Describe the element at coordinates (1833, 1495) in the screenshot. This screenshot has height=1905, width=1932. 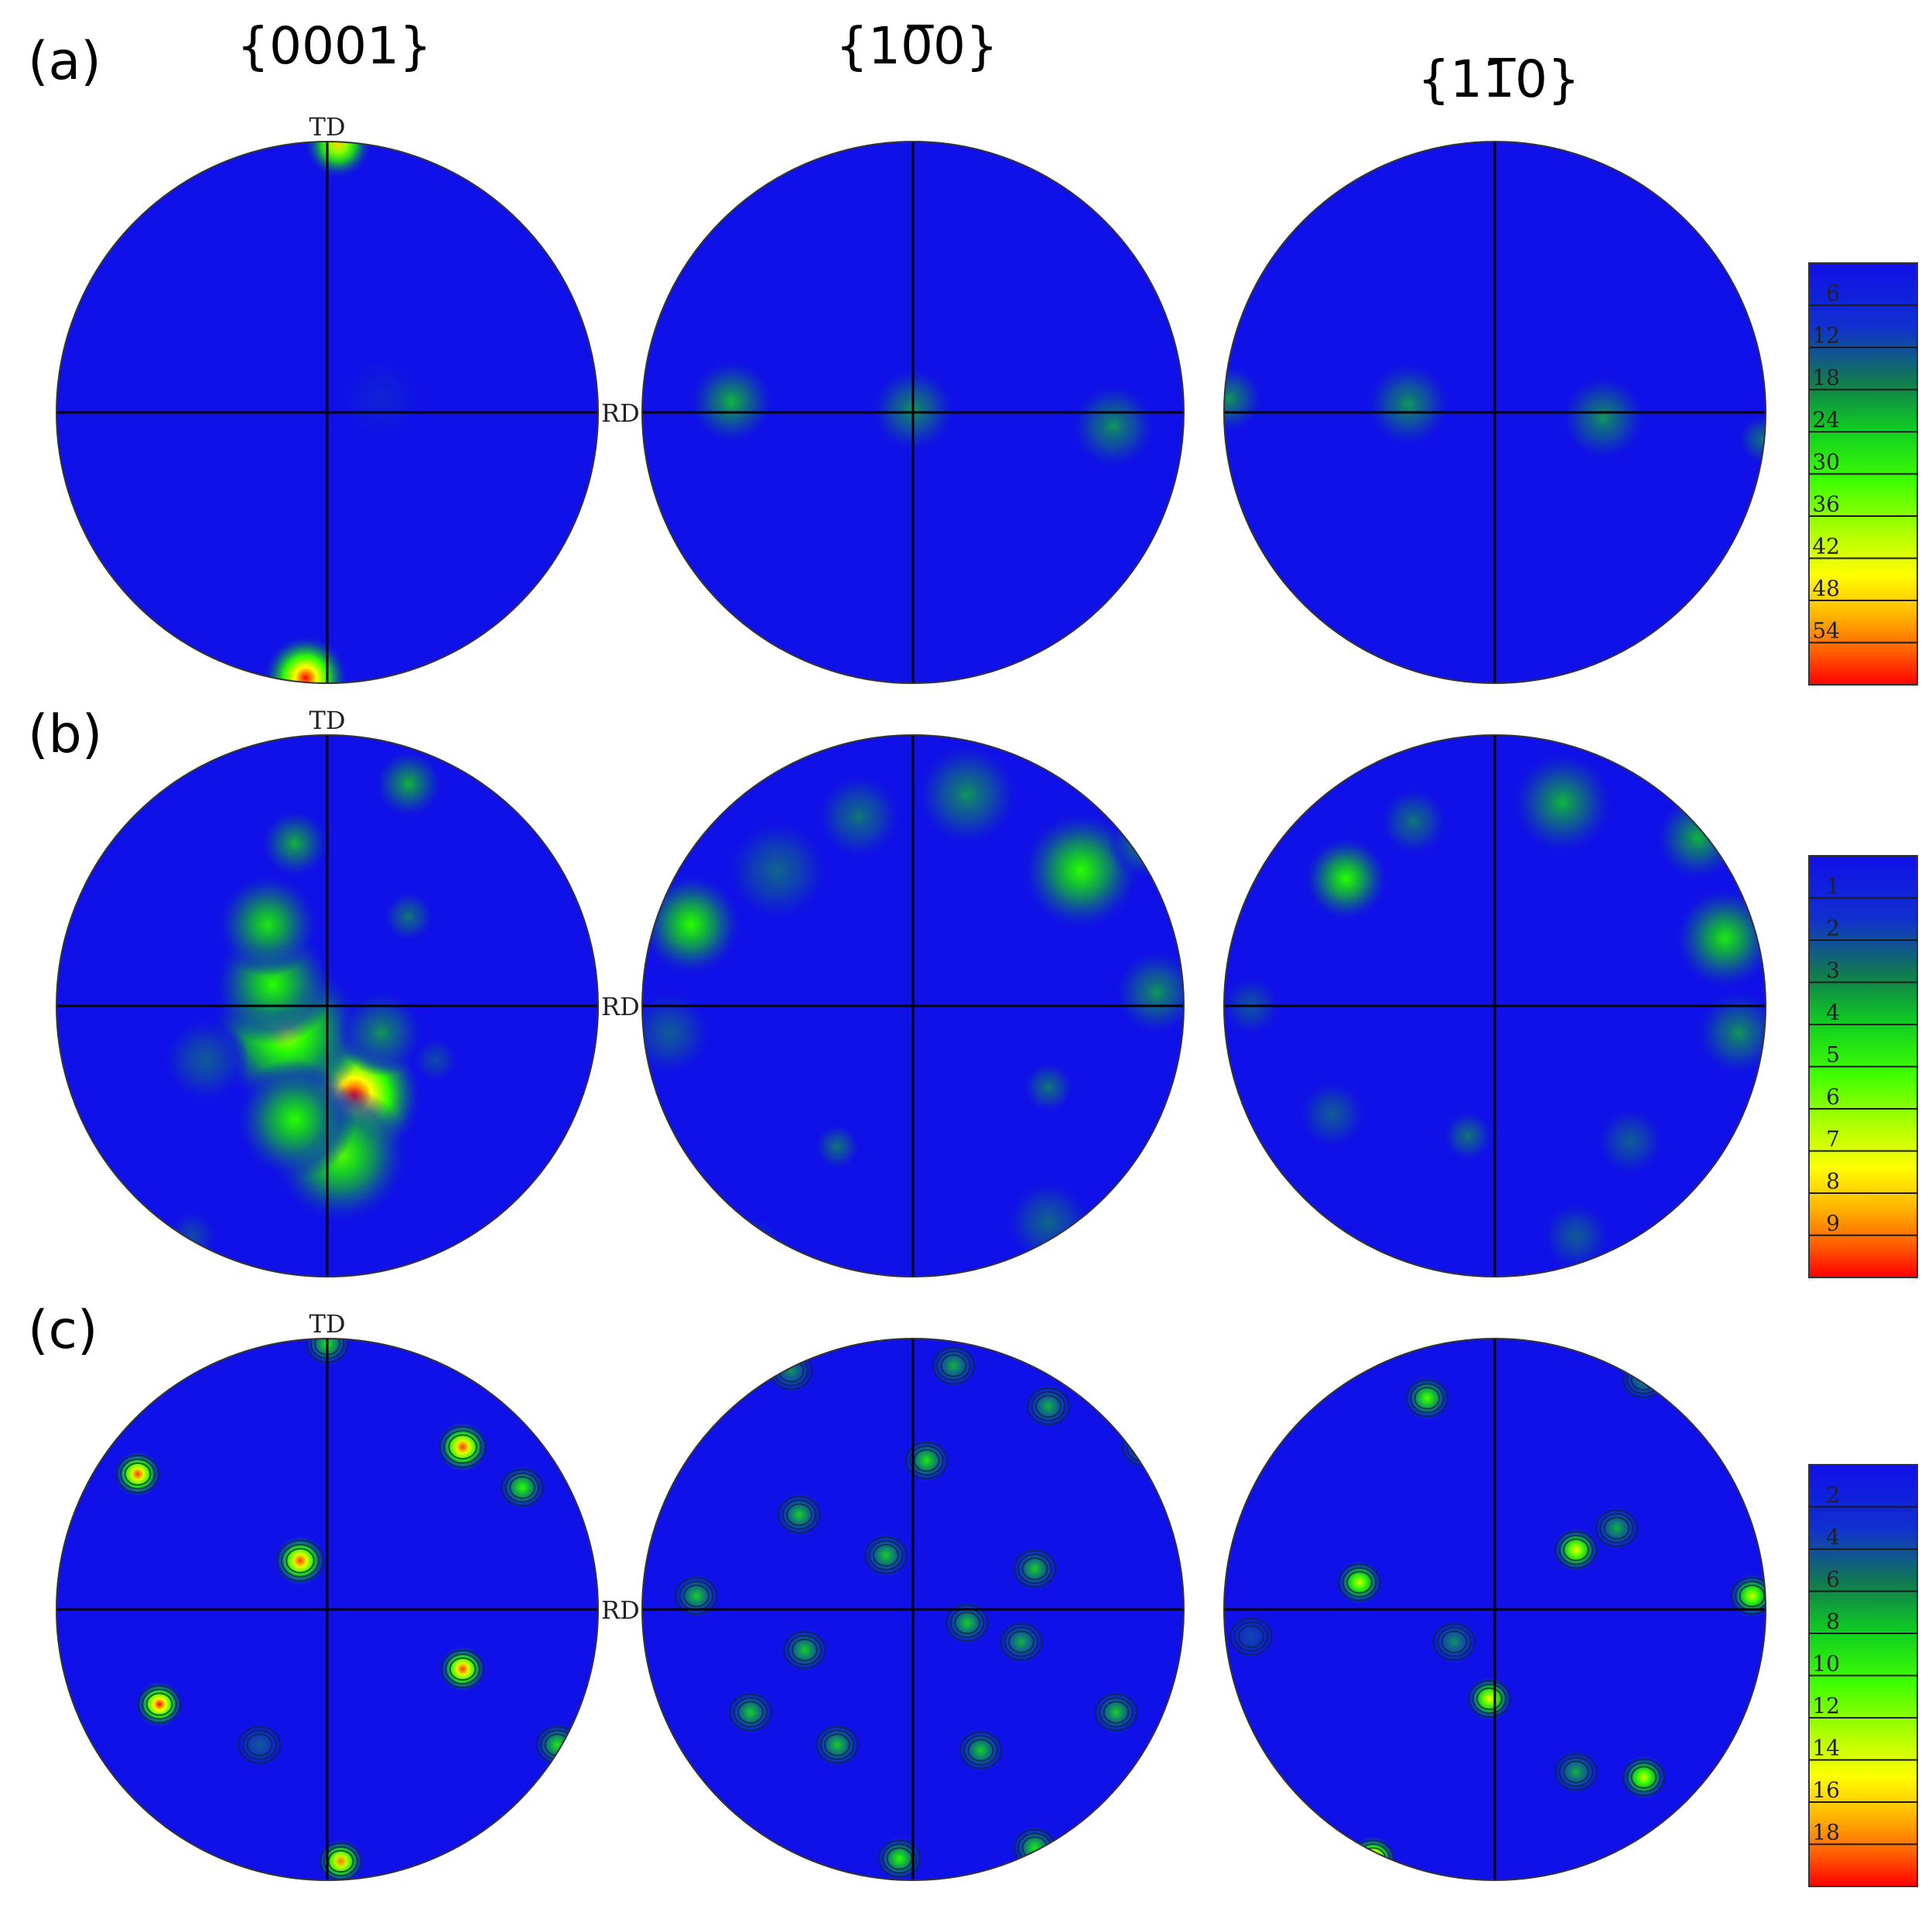
I see `scale-tick-label: 2` at that location.